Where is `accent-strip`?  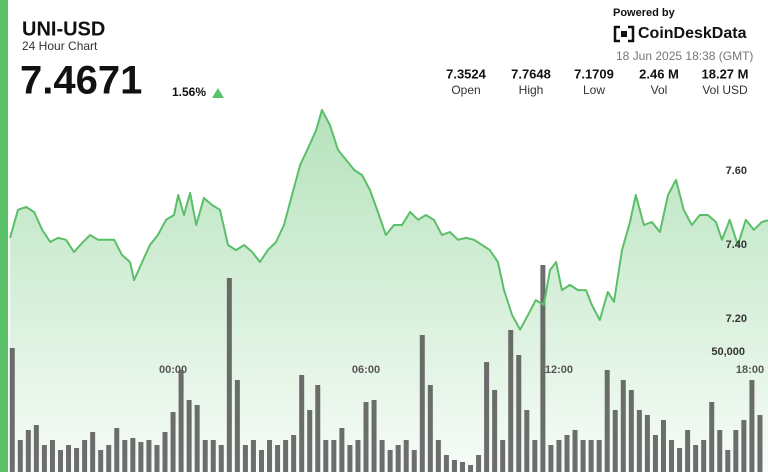 accent-strip is located at coordinates (4, 236).